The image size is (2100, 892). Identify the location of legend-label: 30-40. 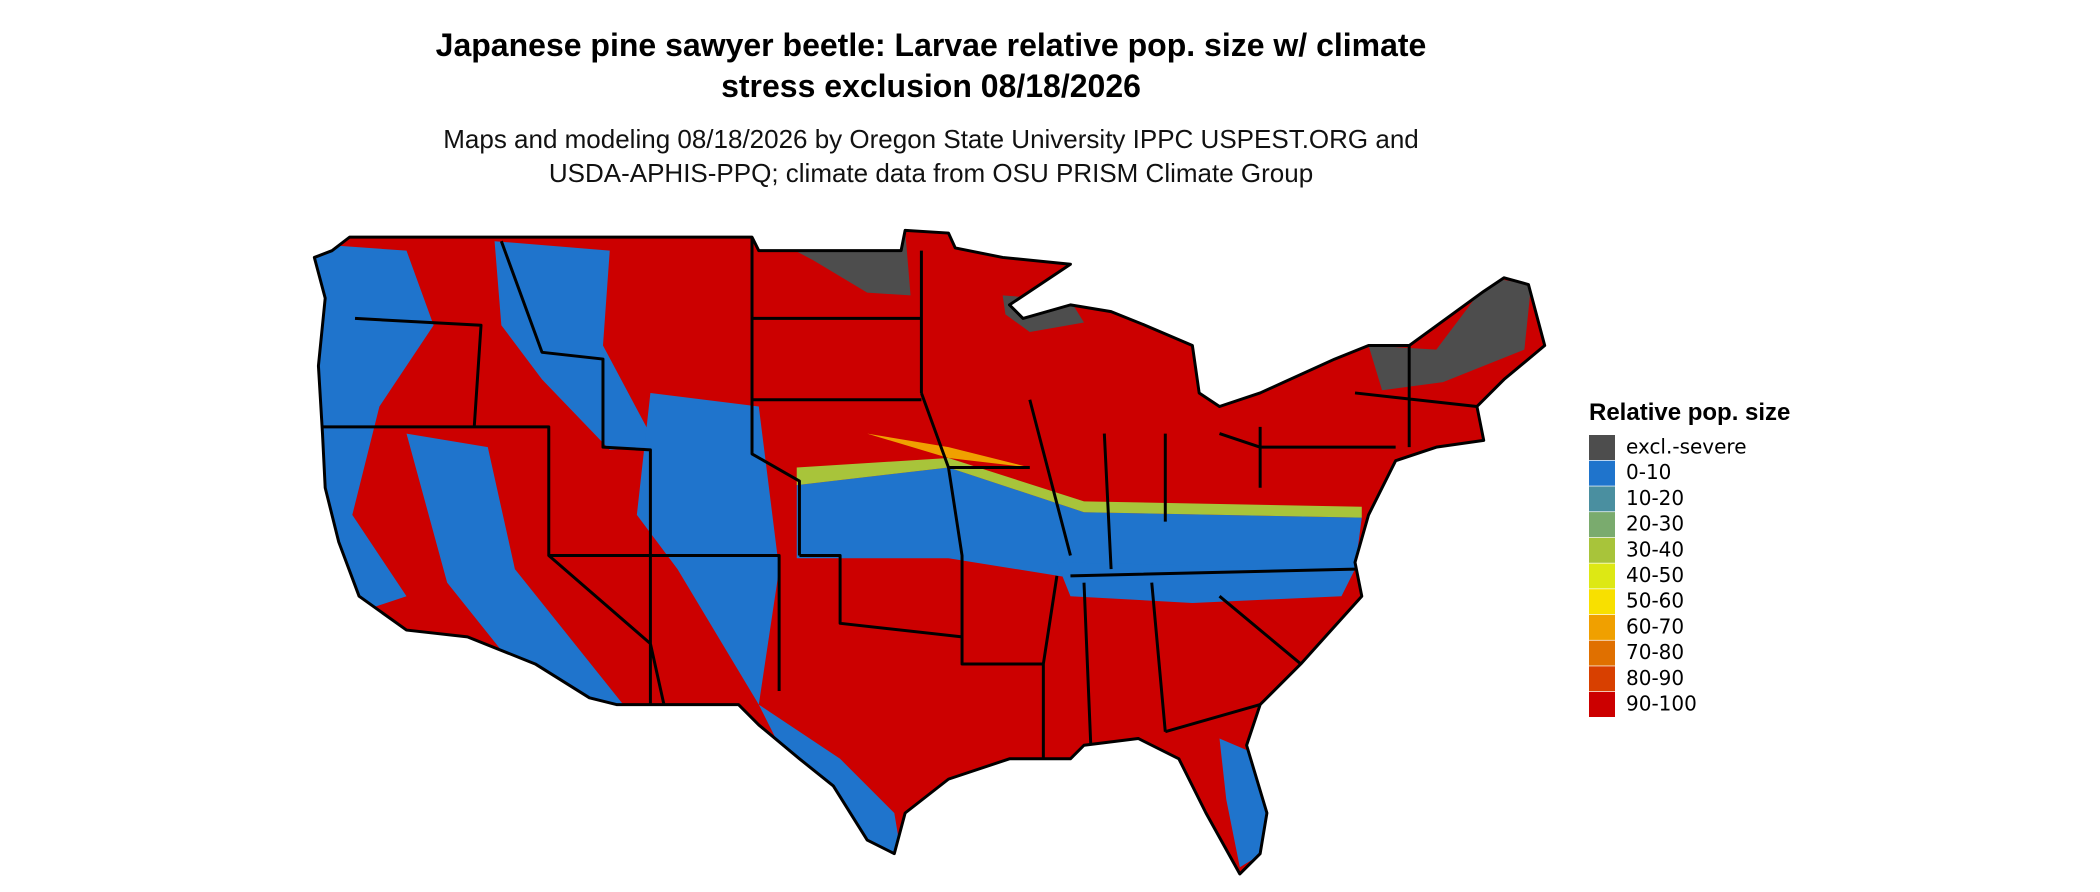
(1655, 549).